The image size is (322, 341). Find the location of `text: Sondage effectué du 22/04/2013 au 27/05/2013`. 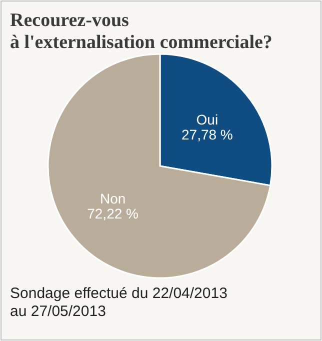

text: Sondage effectué du 22/04/2013 au 27/05/2013 is located at coordinates (119, 302).